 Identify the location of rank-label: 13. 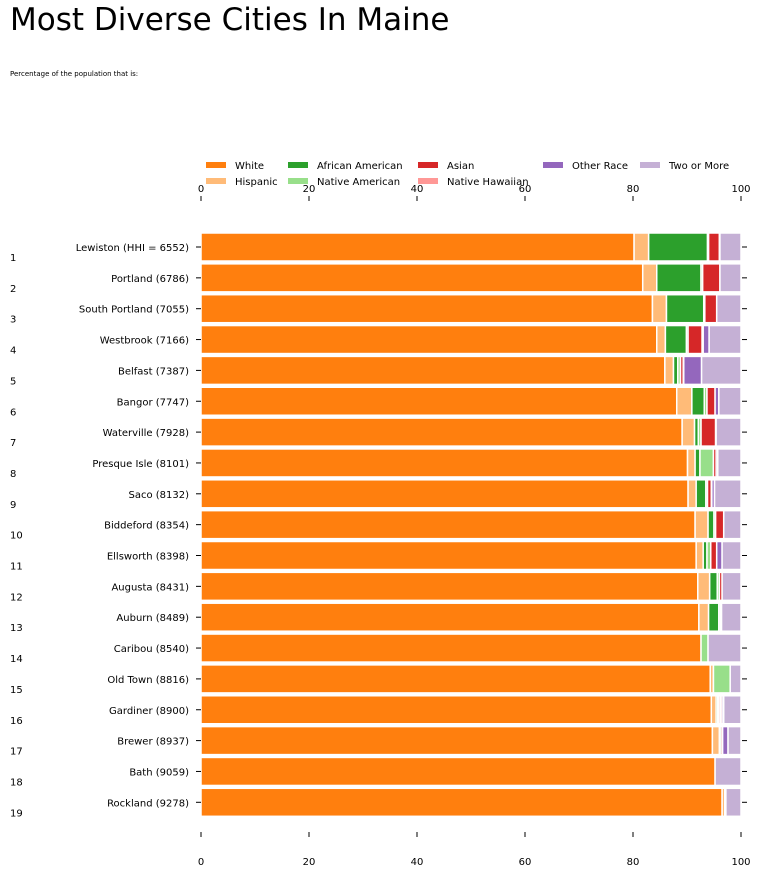
(16, 628).